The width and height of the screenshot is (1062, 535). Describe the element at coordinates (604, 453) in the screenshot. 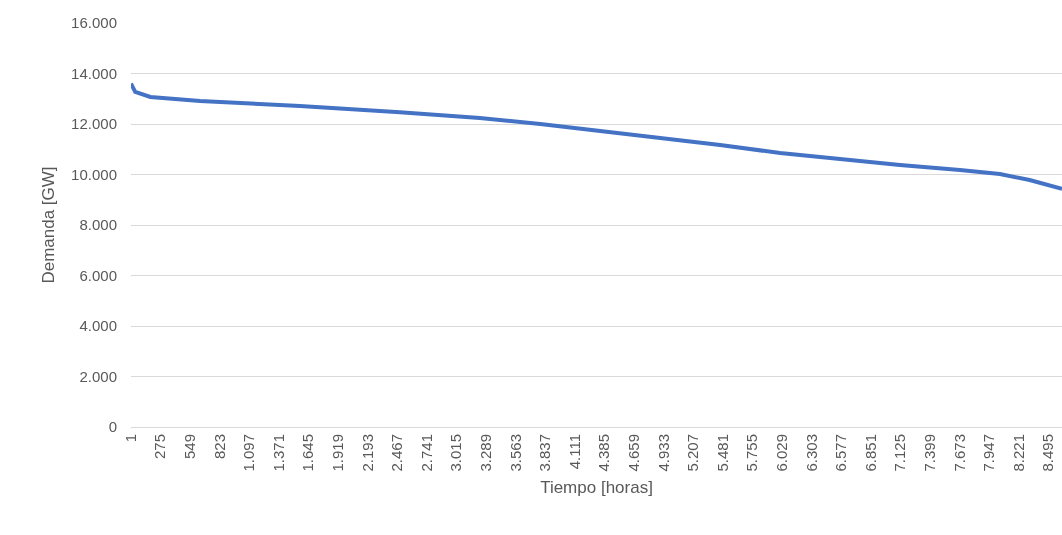

I see `x-tick-label: 4.385` at that location.